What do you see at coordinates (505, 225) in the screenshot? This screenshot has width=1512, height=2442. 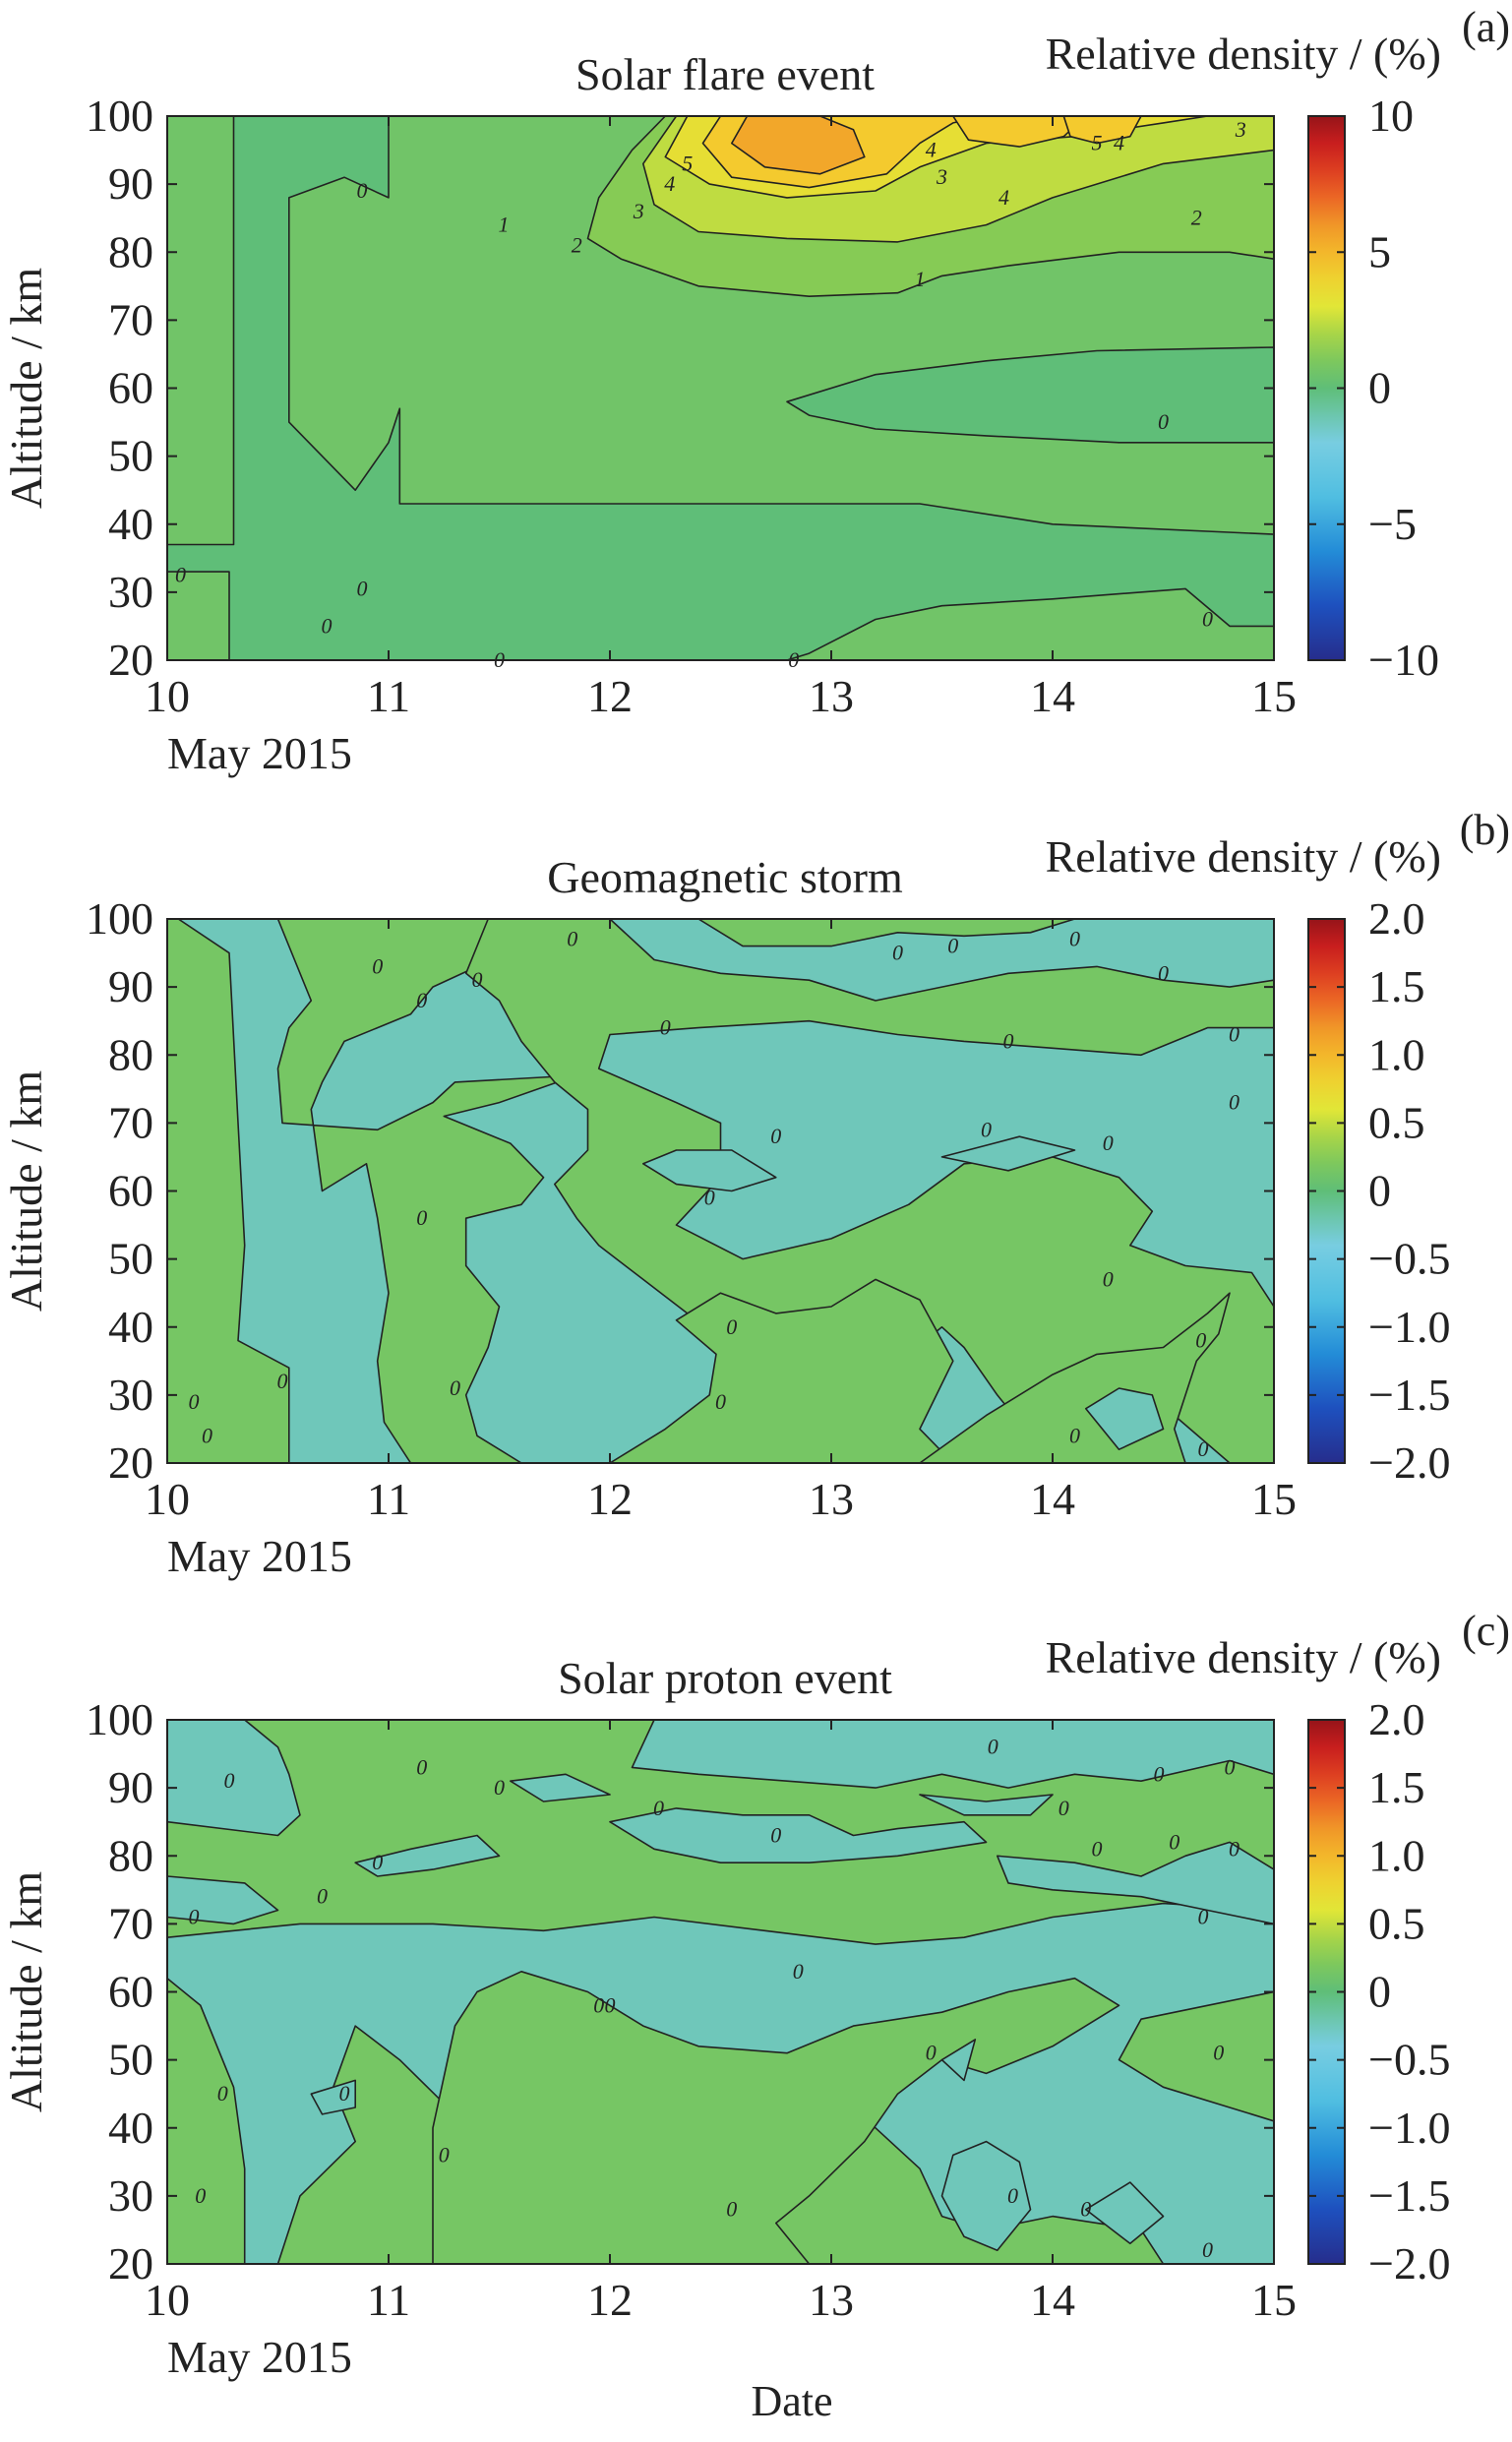 I see `contour-label: 1` at bounding box center [505, 225].